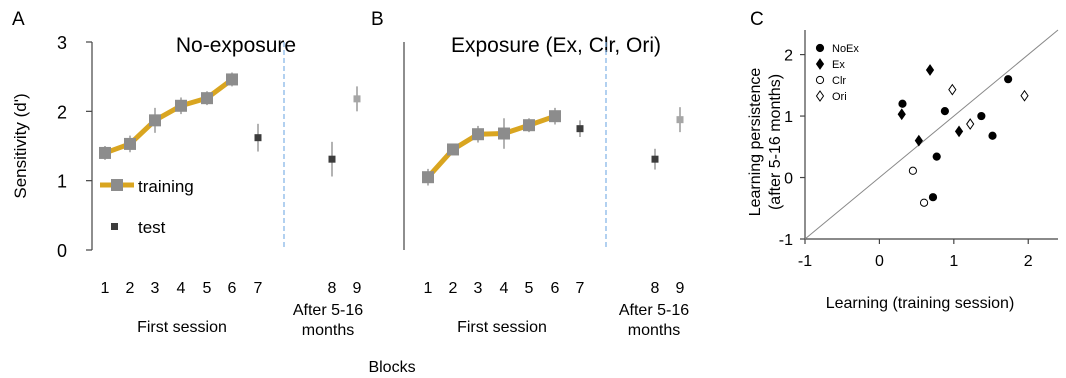 The height and width of the screenshot is (378, 1066). Describe the element at coordinates (838, 65) in the screenshot. I see `legend-label-ex: Ex` at that location.